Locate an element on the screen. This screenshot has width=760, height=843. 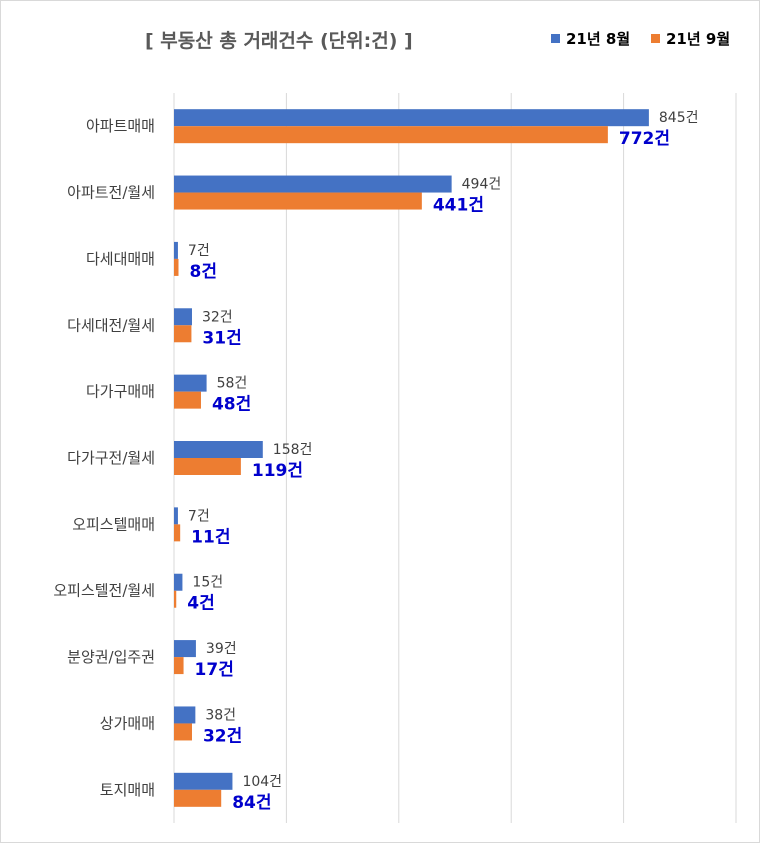
category-label: 오피스텔전/월세 is located at coordinates (104, 591).